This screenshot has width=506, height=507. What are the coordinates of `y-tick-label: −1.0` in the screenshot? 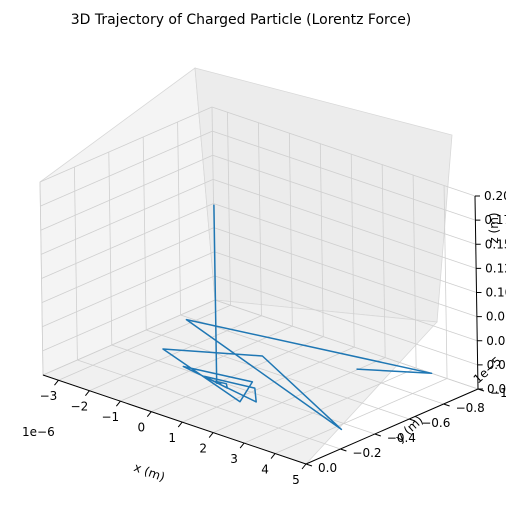 It's located at (498, 393).